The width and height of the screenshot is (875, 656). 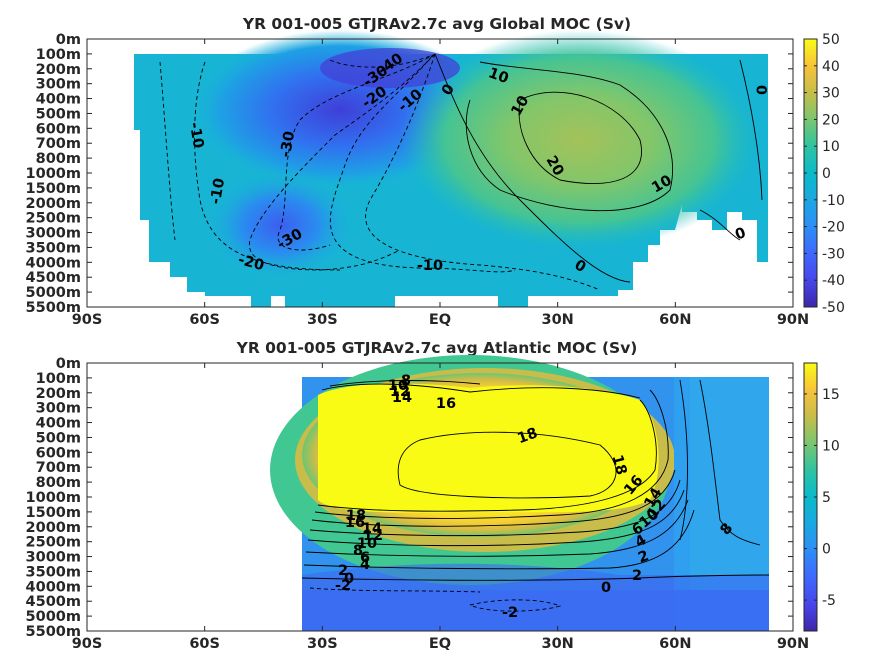 I want to click on global-colorbar-ticks: 50 40 30 20 10 0 -10 -20 -30 -40 -50, so click(x=824, y=174).